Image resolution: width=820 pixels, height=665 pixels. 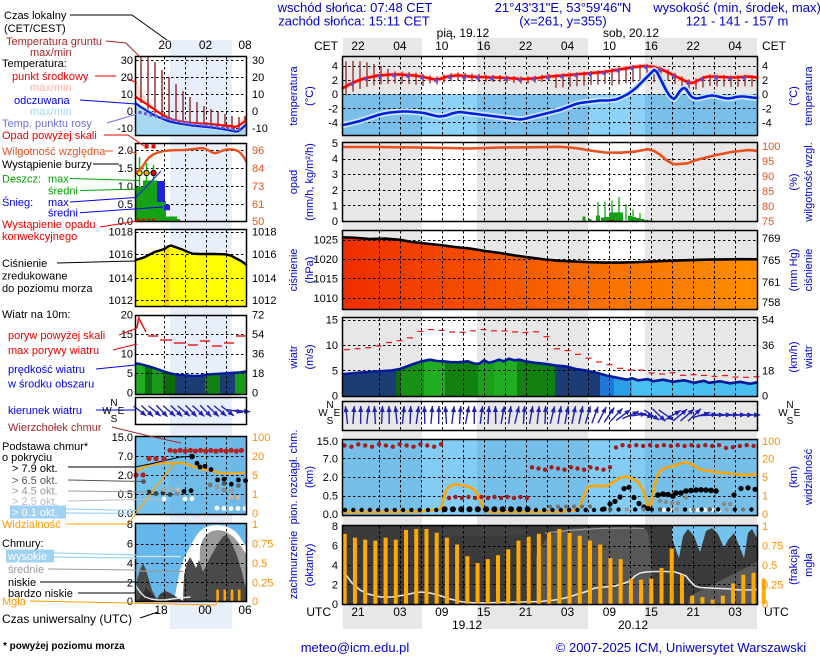 I want to click on svg-text: 758, so click(x=771, y=303).